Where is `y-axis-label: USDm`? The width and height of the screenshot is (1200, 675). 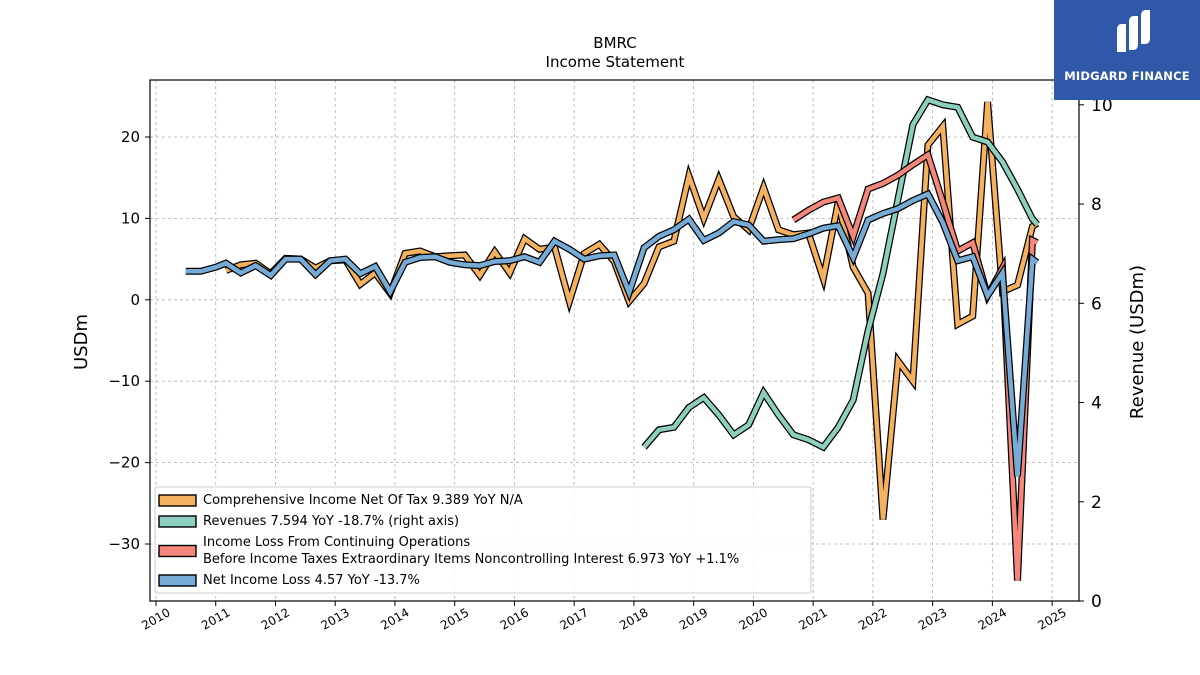 y-axis-label: USDm is located at coordinates (81, 342).